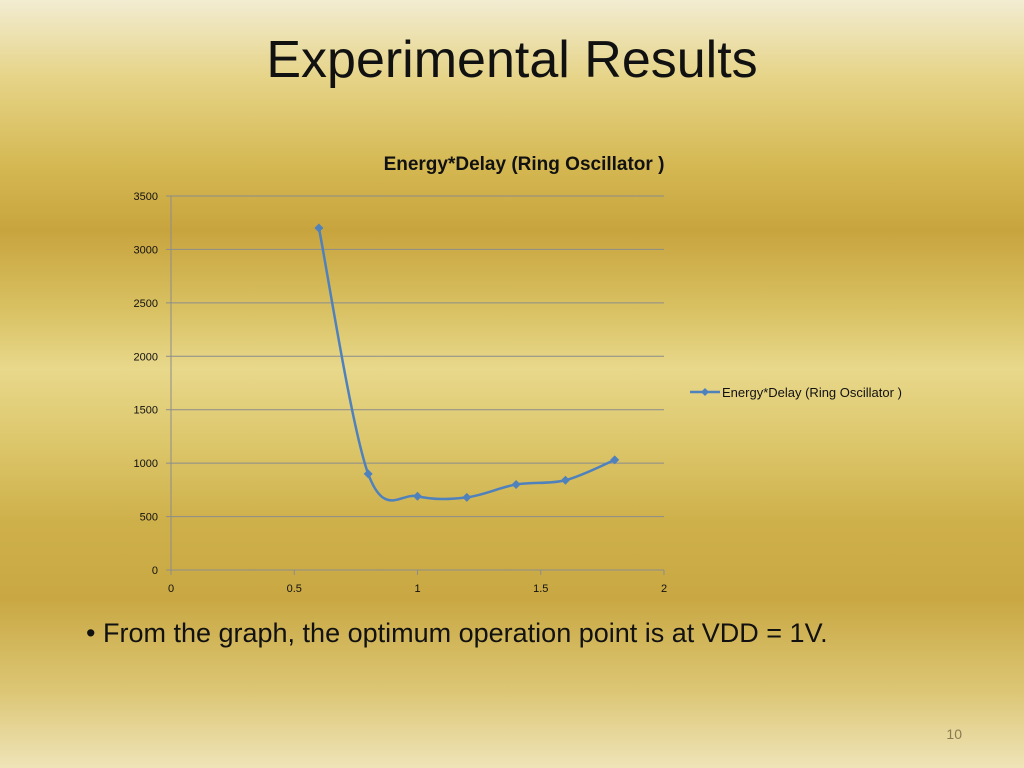  What do you see at coordinates (524, 164) in the screenshot?
I see `chart-title: Energy*Delay (Ring Oscillator )` at bounding box center [524, 164].